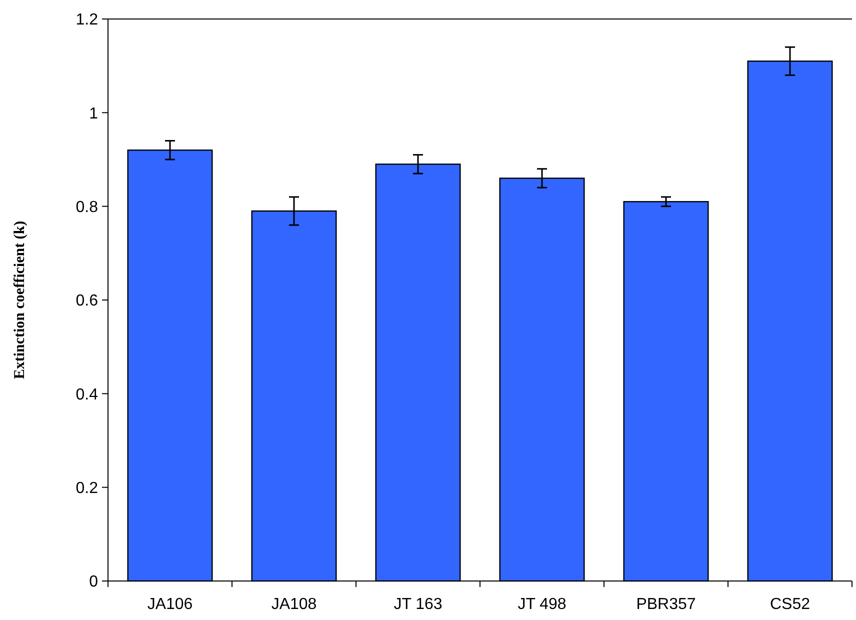 The image size is (856, 620). I want to click on x-tick-label: JA108, so click(294, 604).